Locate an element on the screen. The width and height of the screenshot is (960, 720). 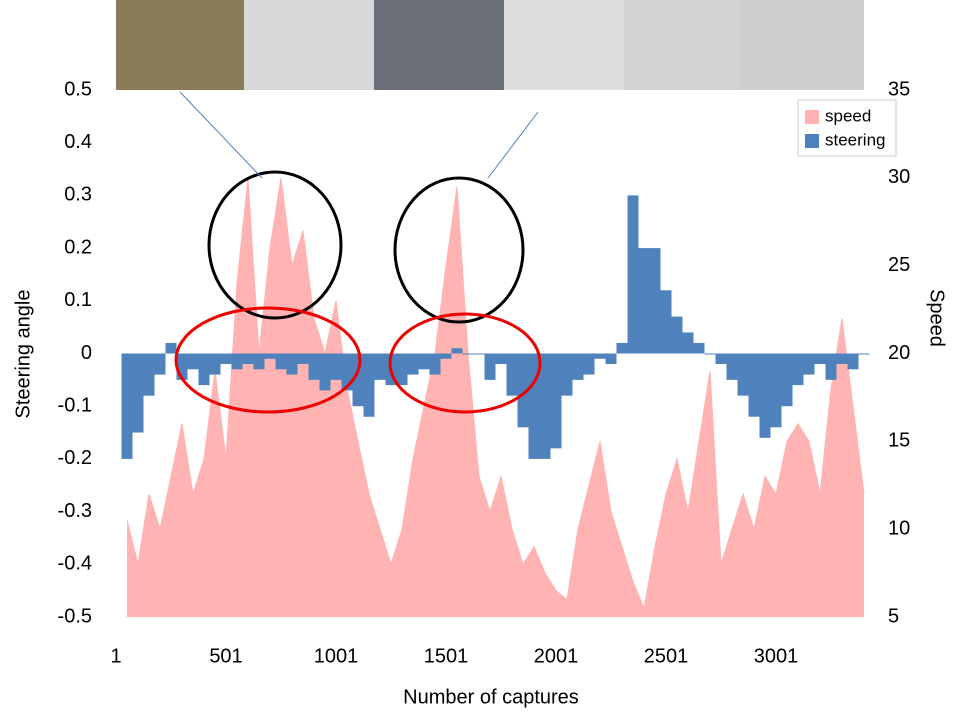
y-tick-label: 0.4 is located at coordinates (78, 142).